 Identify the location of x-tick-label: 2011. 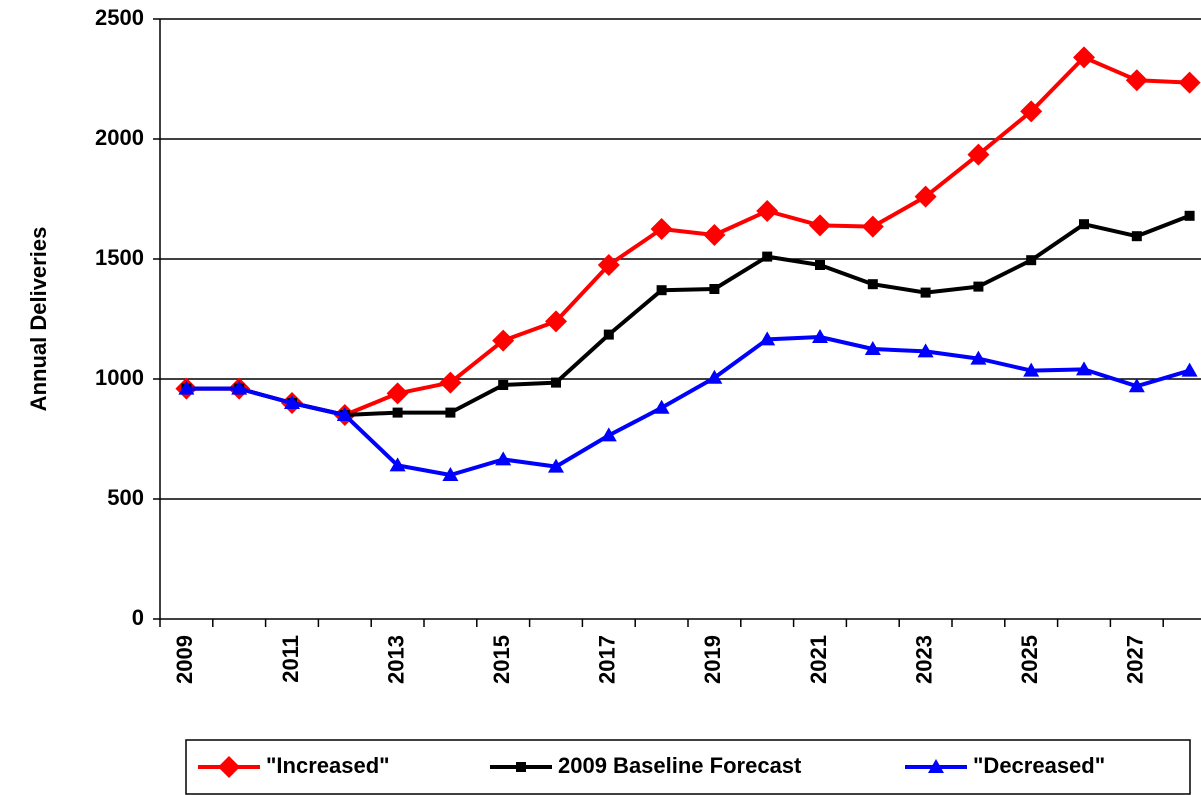
(290, 659).